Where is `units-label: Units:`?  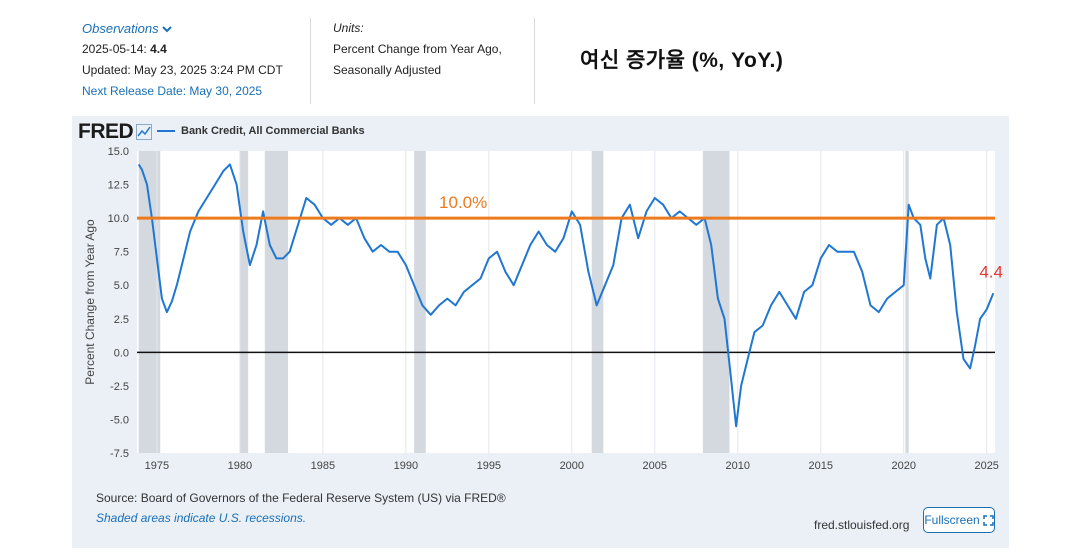
units-label: Units: is located at coordinates (348, 28).